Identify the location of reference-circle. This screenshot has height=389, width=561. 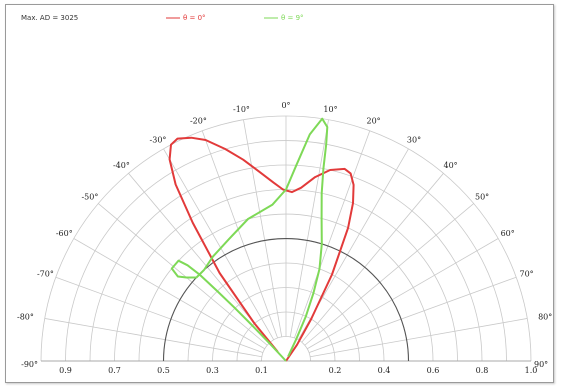
(286, 299).